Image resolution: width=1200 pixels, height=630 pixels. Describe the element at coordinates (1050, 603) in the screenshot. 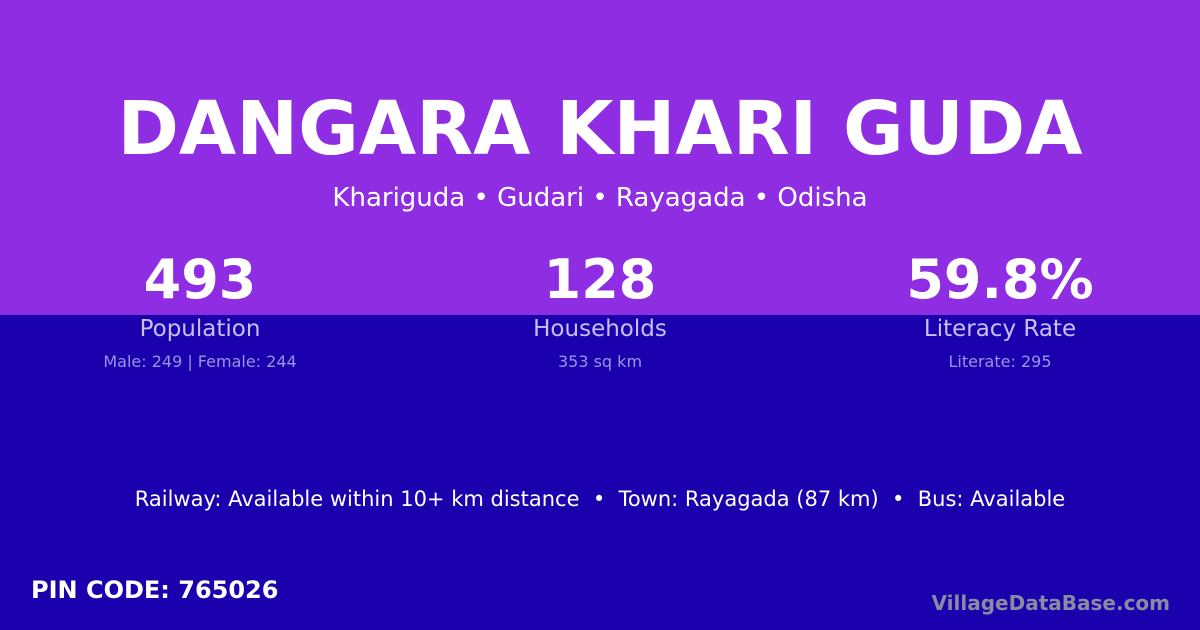

I see `brand-logo: VillageDataBase.com` at that location.